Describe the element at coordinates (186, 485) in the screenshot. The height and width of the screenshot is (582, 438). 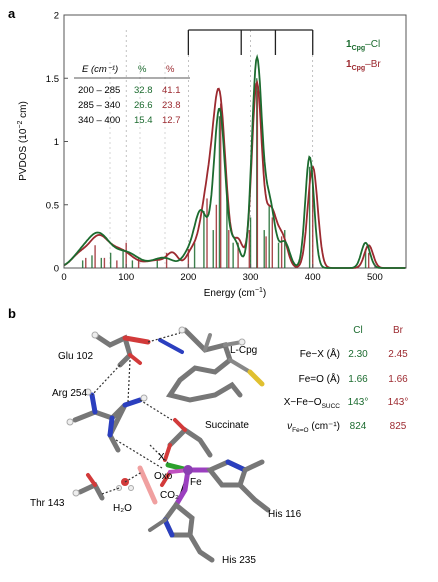
I see `iron-center` at that location.